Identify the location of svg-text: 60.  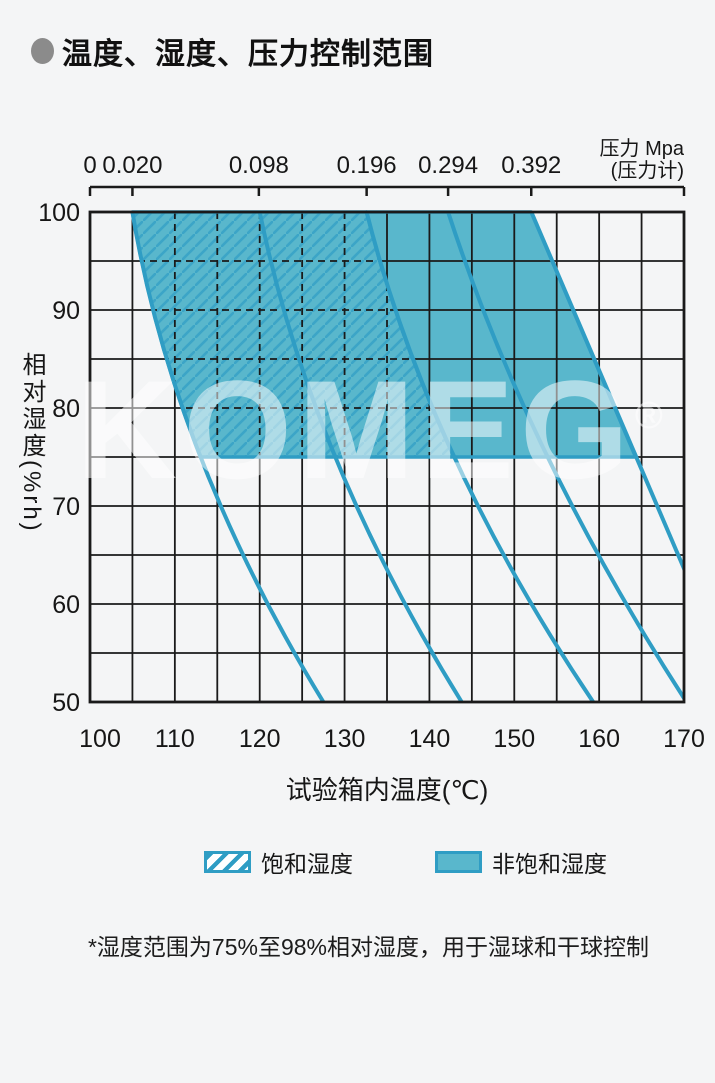
(66, 605).